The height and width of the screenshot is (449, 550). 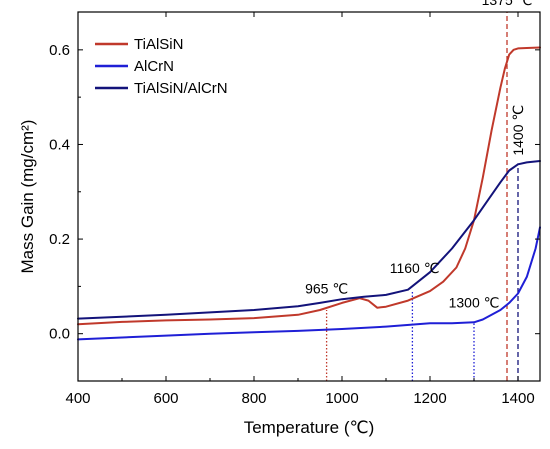 What do you see at coordinates (517, 398) in the screenshot?
I see `x-tick-label: 1400` at bounding box center [517, 398].